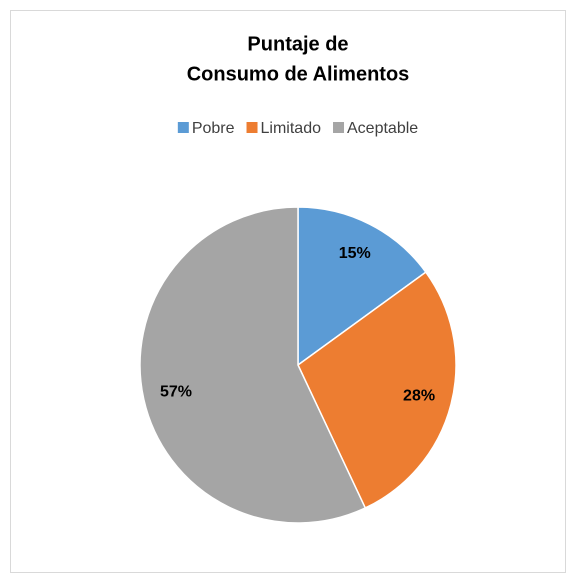 The image size is (576, 577). Describe the element at coordinates (419, 395) in the screenshot. I see `data-label: 28%` at that location.